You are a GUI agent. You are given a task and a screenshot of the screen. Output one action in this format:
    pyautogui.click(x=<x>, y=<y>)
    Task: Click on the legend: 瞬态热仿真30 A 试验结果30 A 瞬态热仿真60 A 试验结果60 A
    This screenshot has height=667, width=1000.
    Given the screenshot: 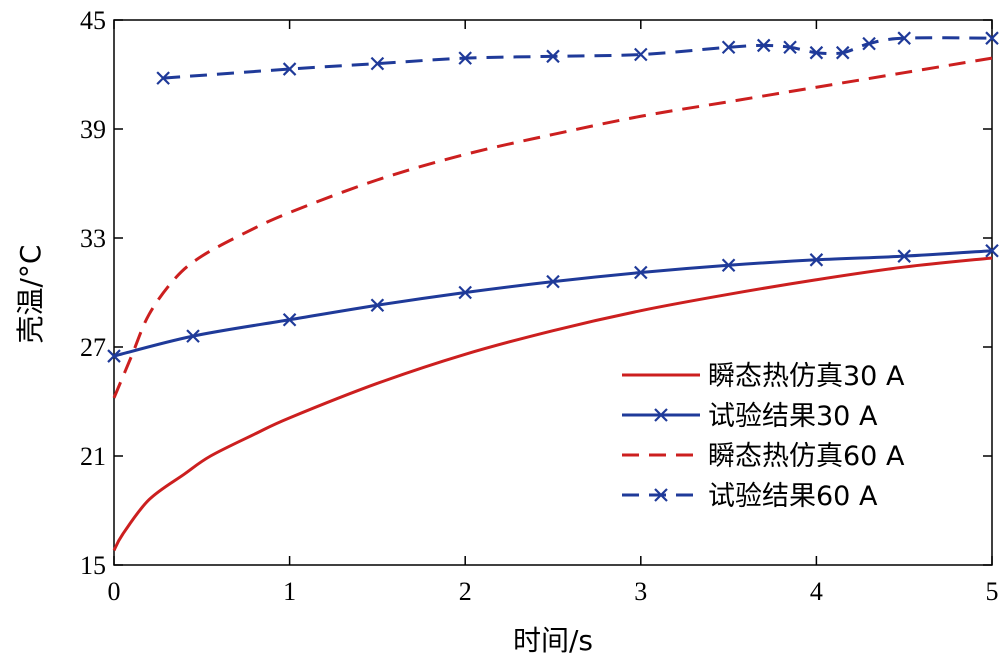 What is the action you would take?
    pyautogui.click(x=763, y=436)
    